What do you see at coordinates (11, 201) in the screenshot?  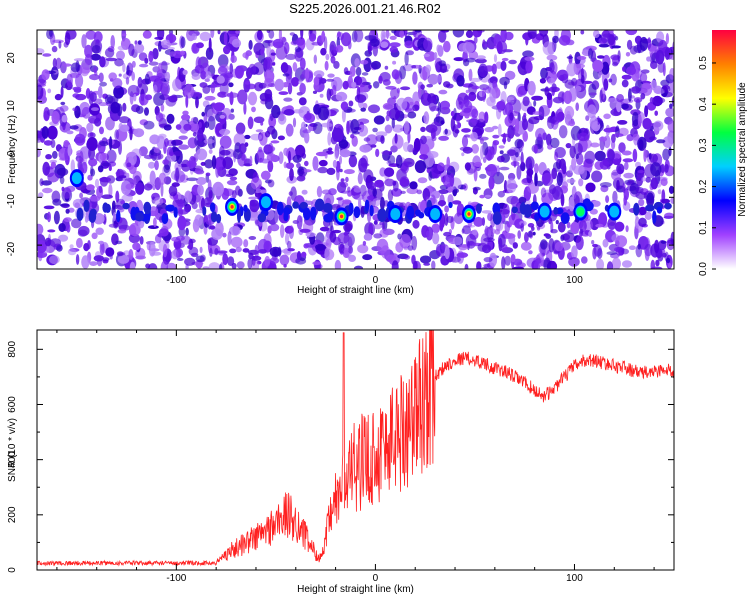 I see `y-tick-label: -10` at bounding box center [11, 201].